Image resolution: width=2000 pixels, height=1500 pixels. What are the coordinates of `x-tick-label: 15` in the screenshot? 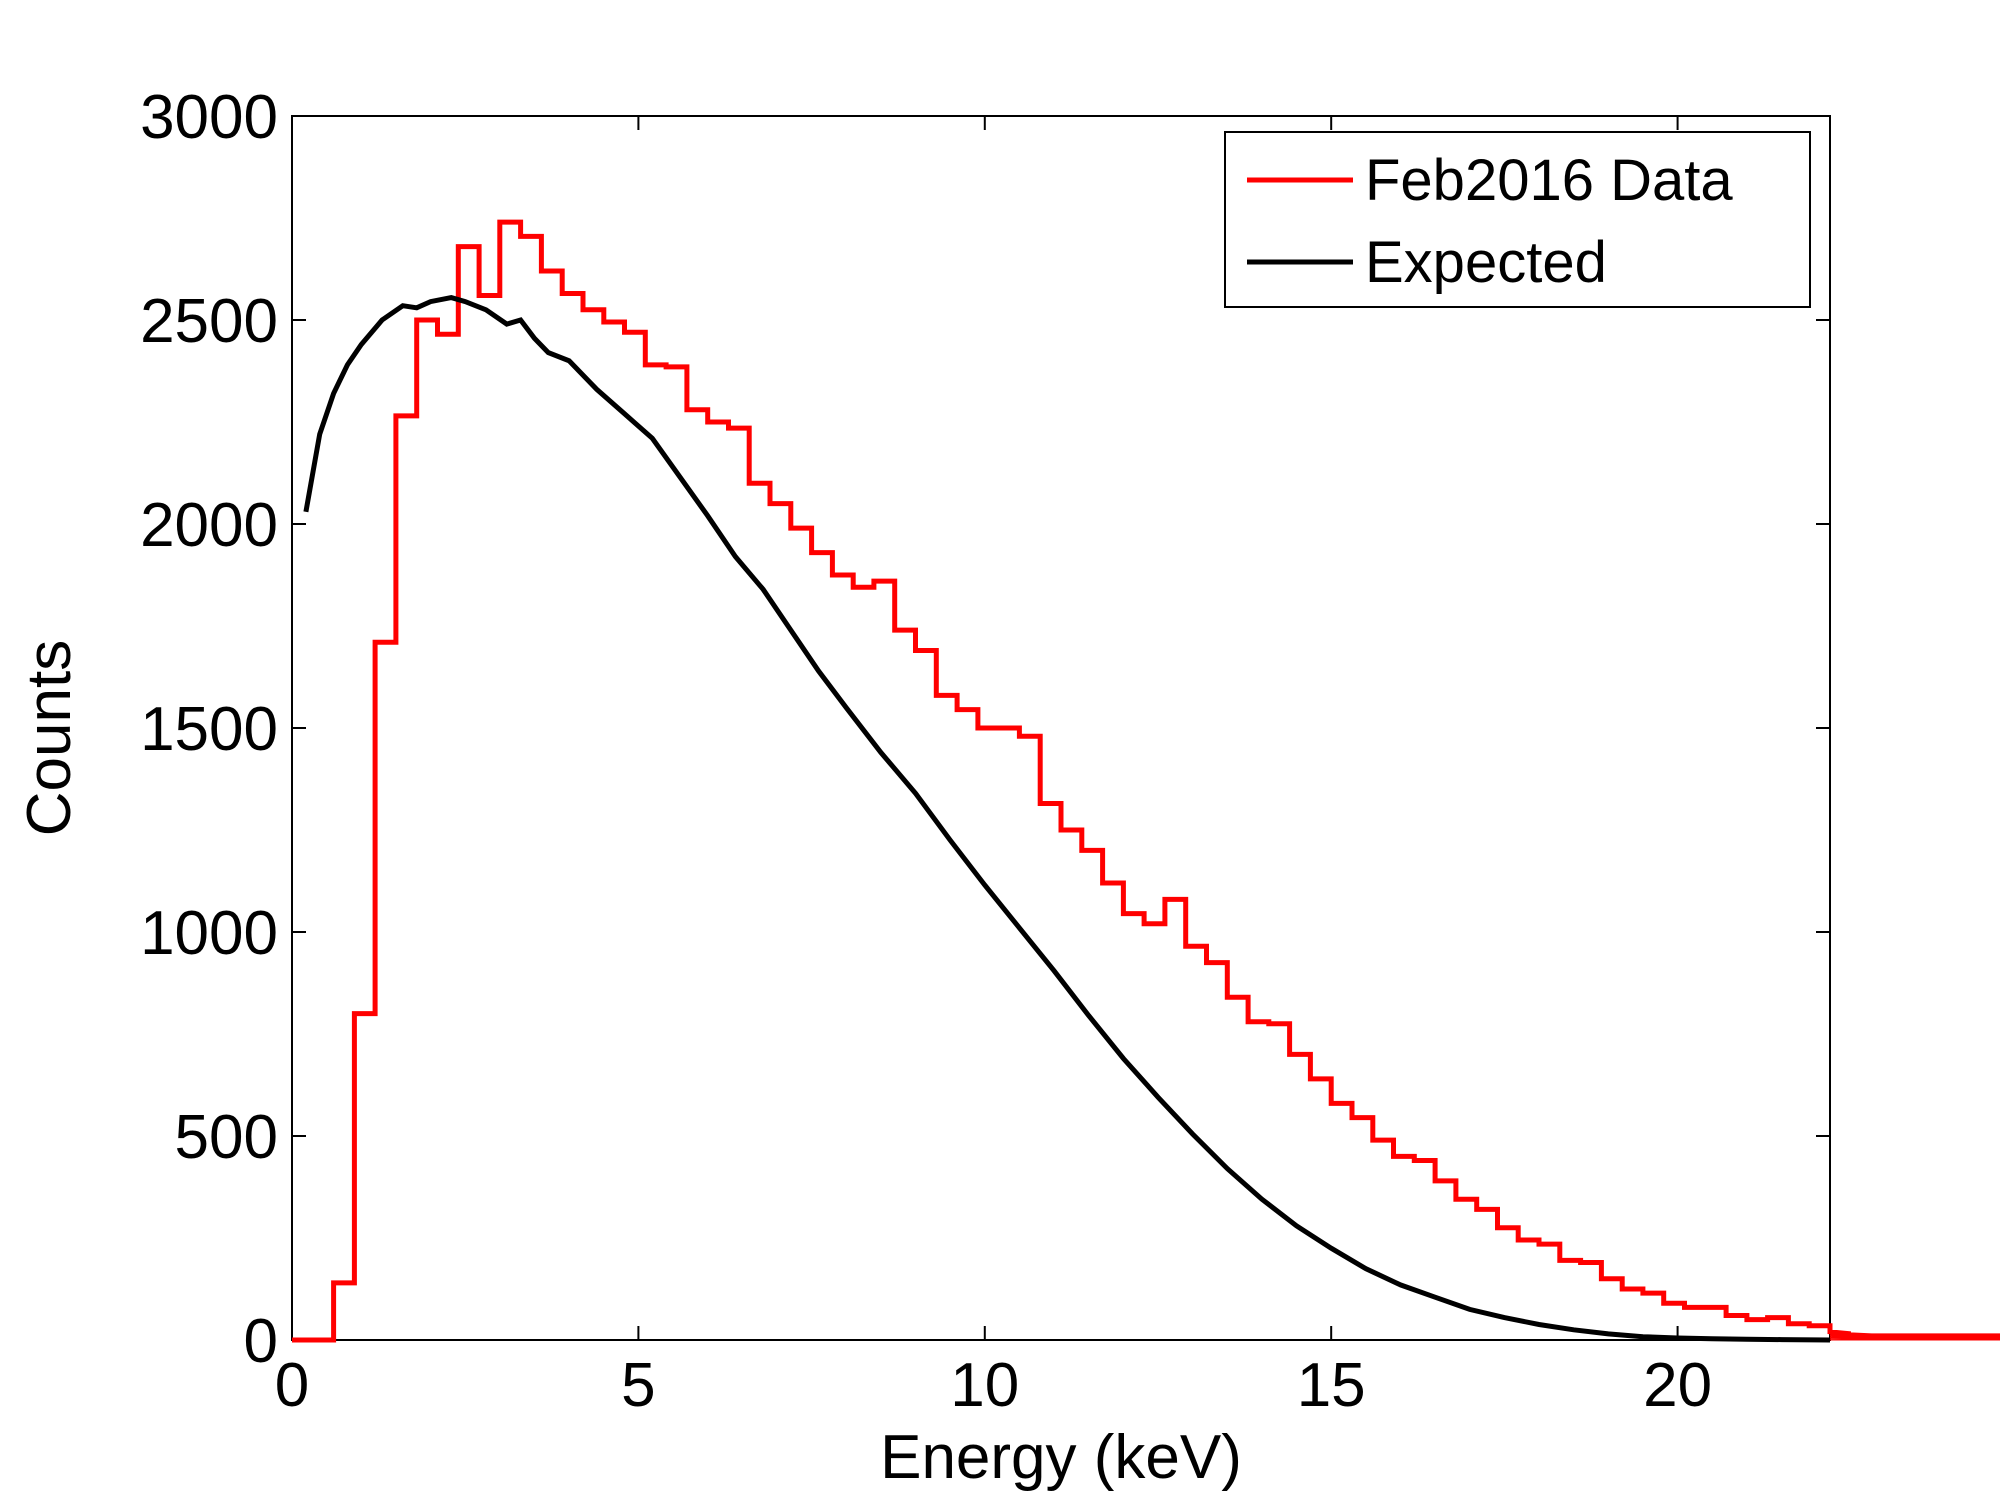 It's located at (1331, 1385).